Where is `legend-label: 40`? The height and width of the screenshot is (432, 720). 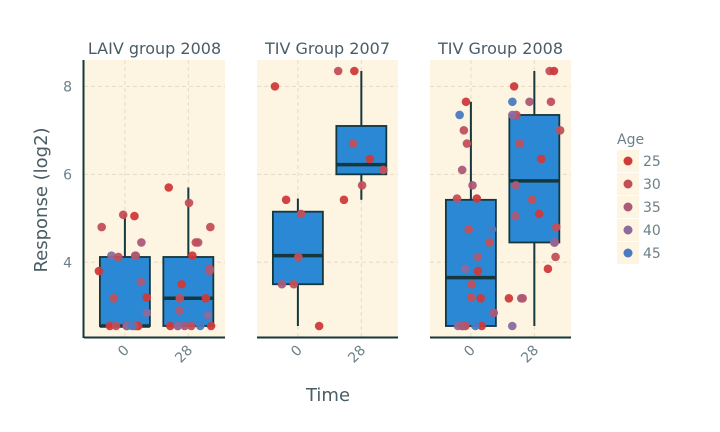
legend-label: 40 is located at coordinates (652, 231).